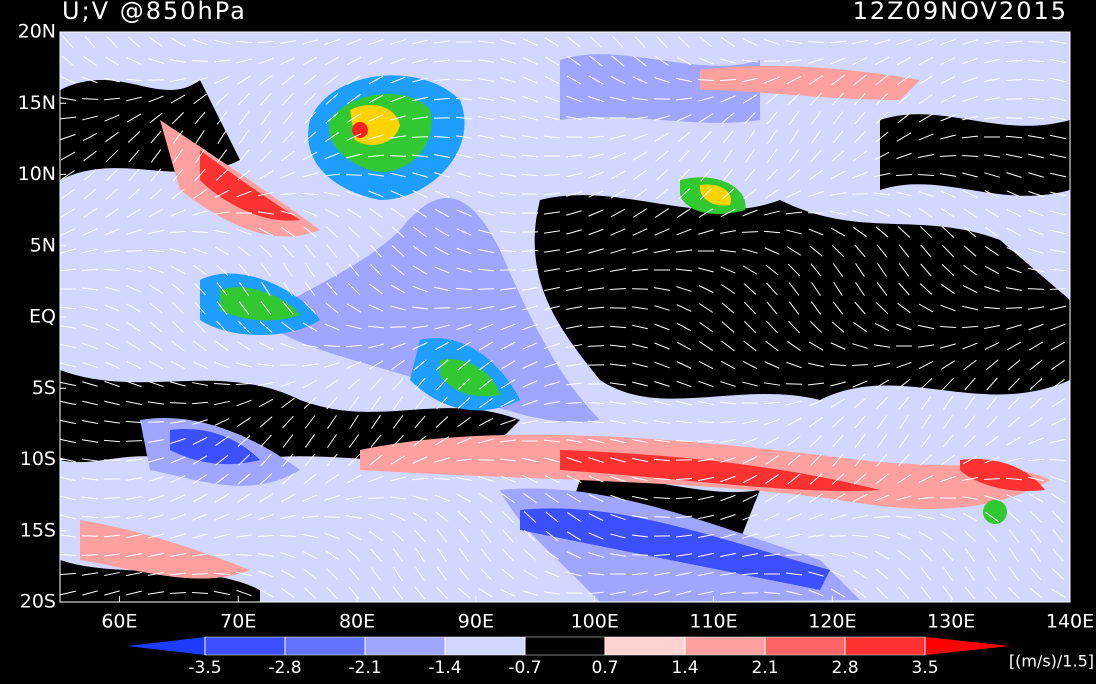  Describe the element at coordinates (364, 668) in the screenshot. I see `colorbar-label: -2.1` at that location.